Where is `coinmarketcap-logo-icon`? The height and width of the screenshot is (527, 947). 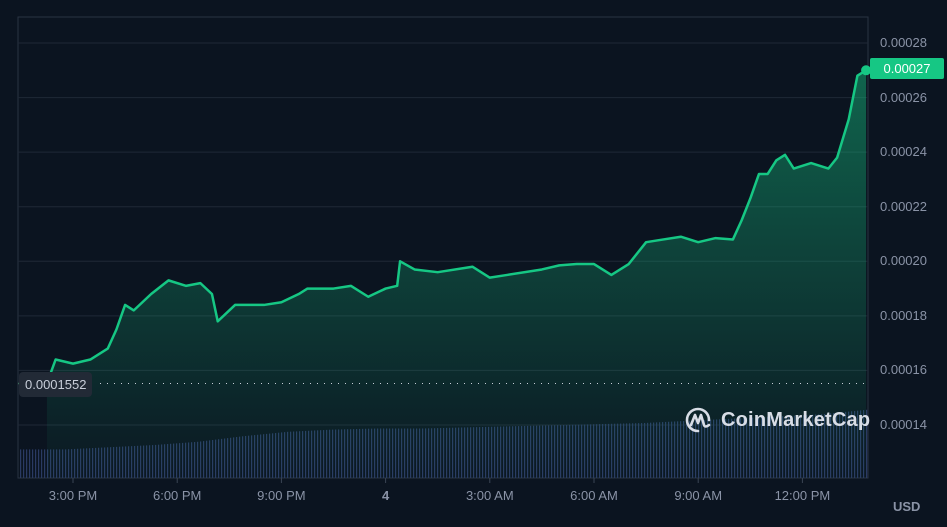
coinmarketcap-logo-icon is located at coordinates (698, 420).